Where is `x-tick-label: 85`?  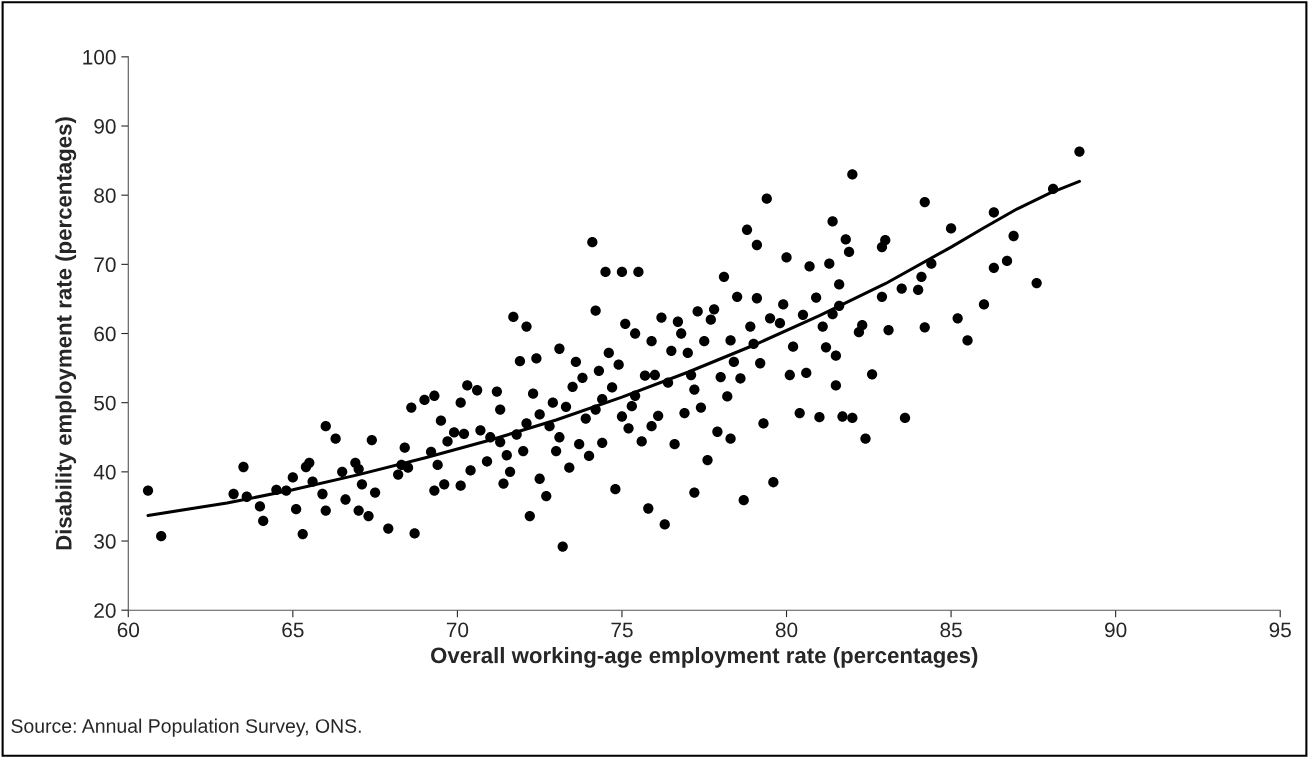 x-tick-label: 85 is located at coordinates (951, 630).